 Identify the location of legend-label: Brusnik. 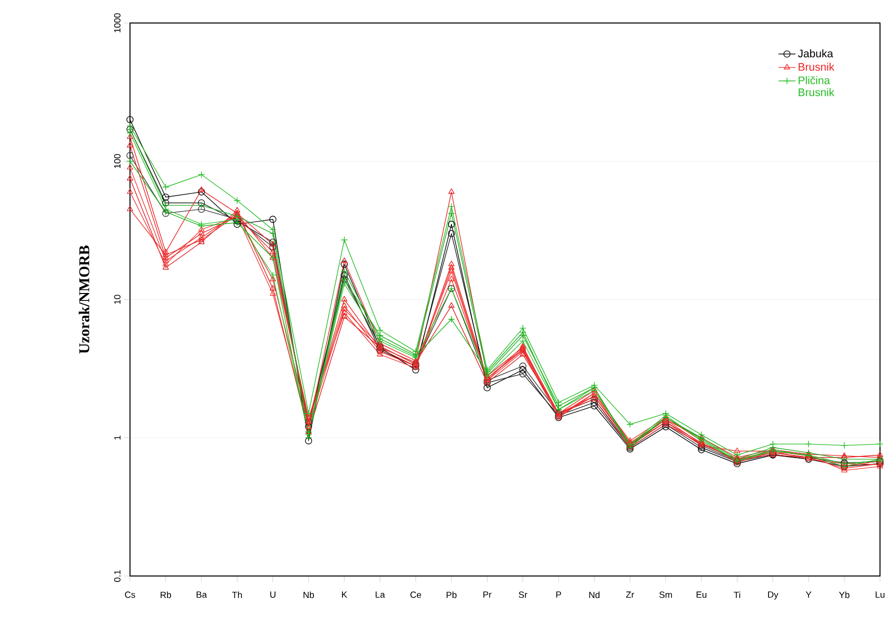
(816, 66).